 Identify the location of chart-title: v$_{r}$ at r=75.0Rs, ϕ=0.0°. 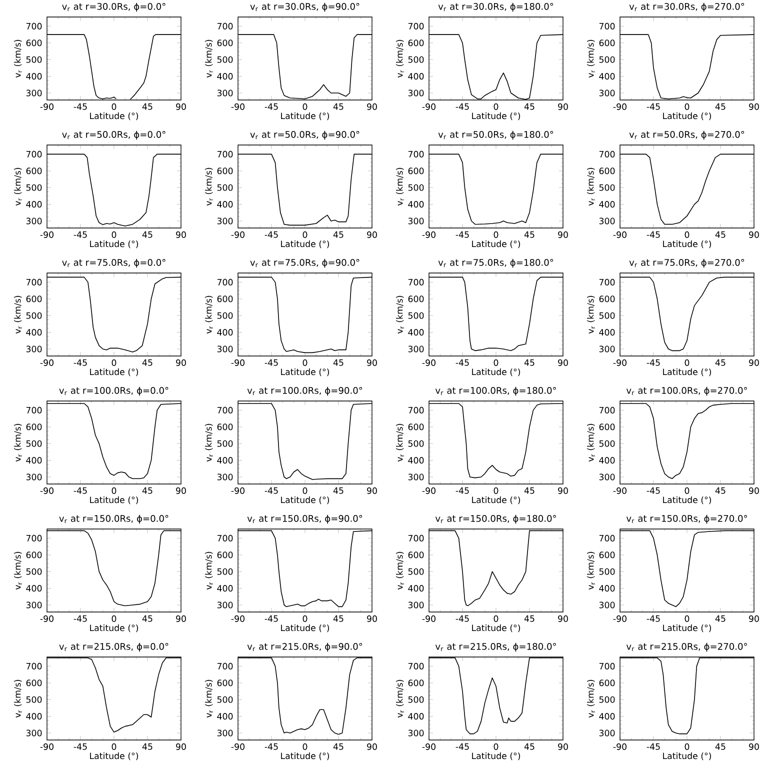
(114, 263).